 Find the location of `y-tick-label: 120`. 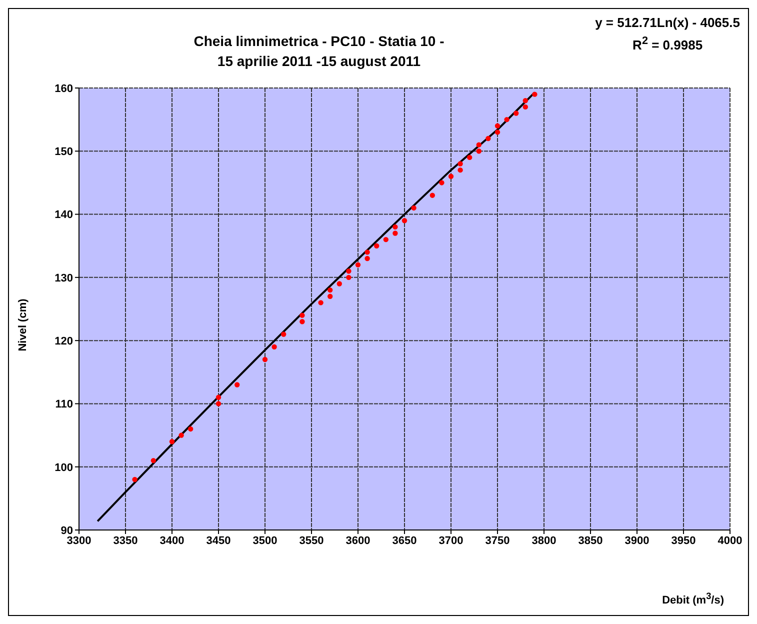

y-tick-label: 120 is located at coordinates (63, 341).